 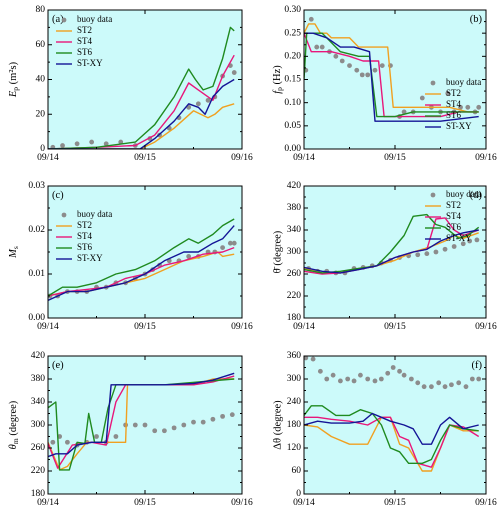 What do you see at coordinates (58, 195) in the screenshot?
I see `panel-tag-c: (c)` at bounding box center [58, 195].